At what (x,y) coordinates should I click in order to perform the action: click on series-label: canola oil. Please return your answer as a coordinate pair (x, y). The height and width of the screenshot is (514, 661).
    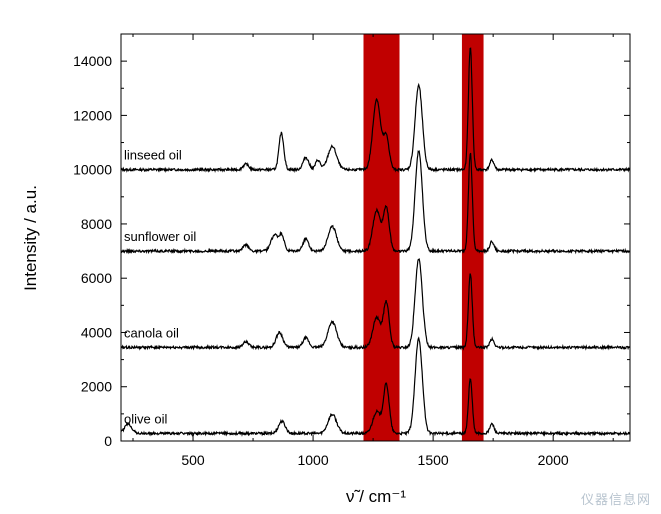
    Looking at the image, I should click on (151, 332).